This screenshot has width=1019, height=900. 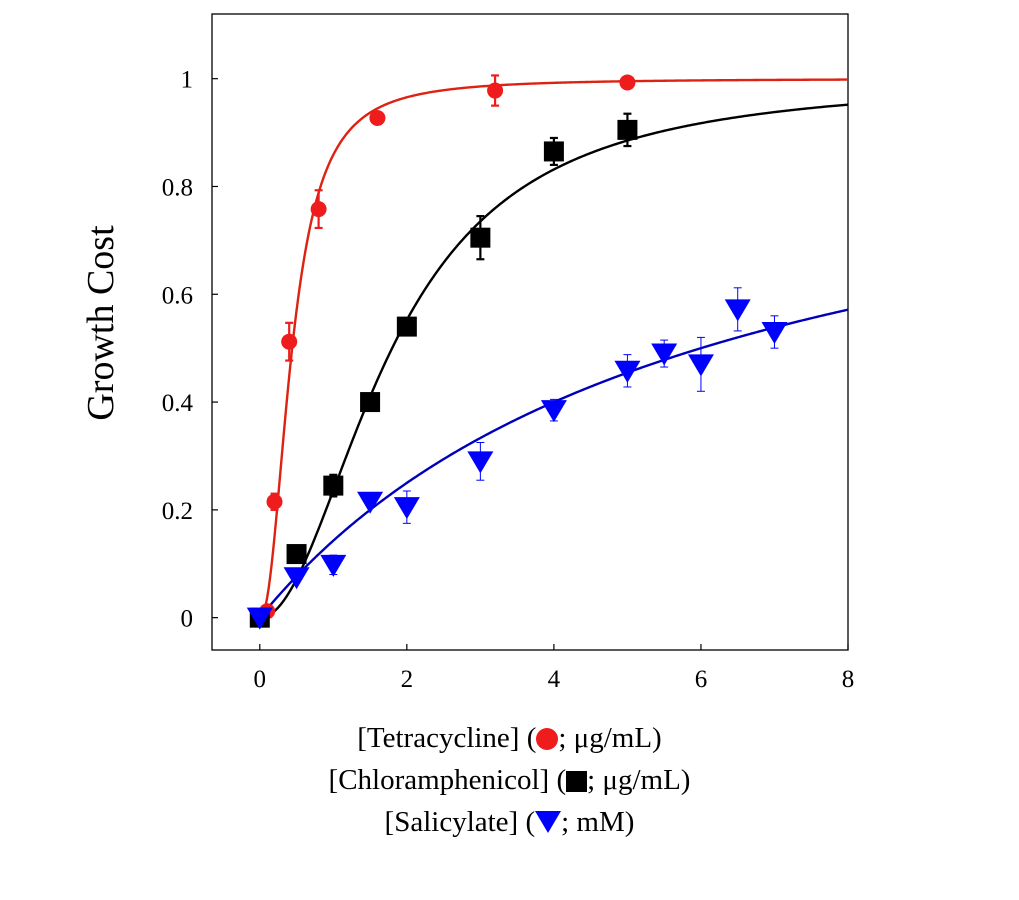 What do you see at coordinates (447, 780) in the screenshot?
I see `legend-text-before: [Chloramphenicol] (` at bounding box center [447, 780].